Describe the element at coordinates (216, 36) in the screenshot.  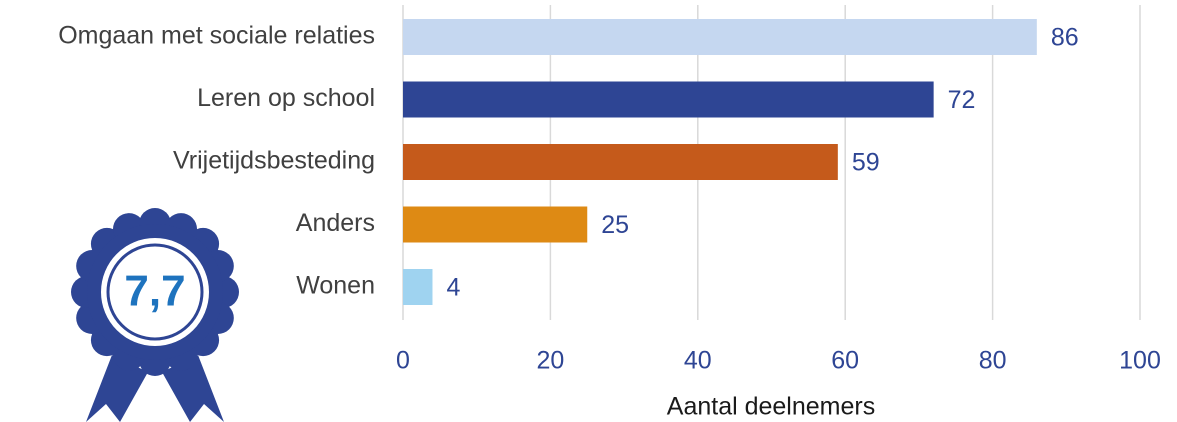
I see `category-label: Omgaan met sociale relaties` at that location.